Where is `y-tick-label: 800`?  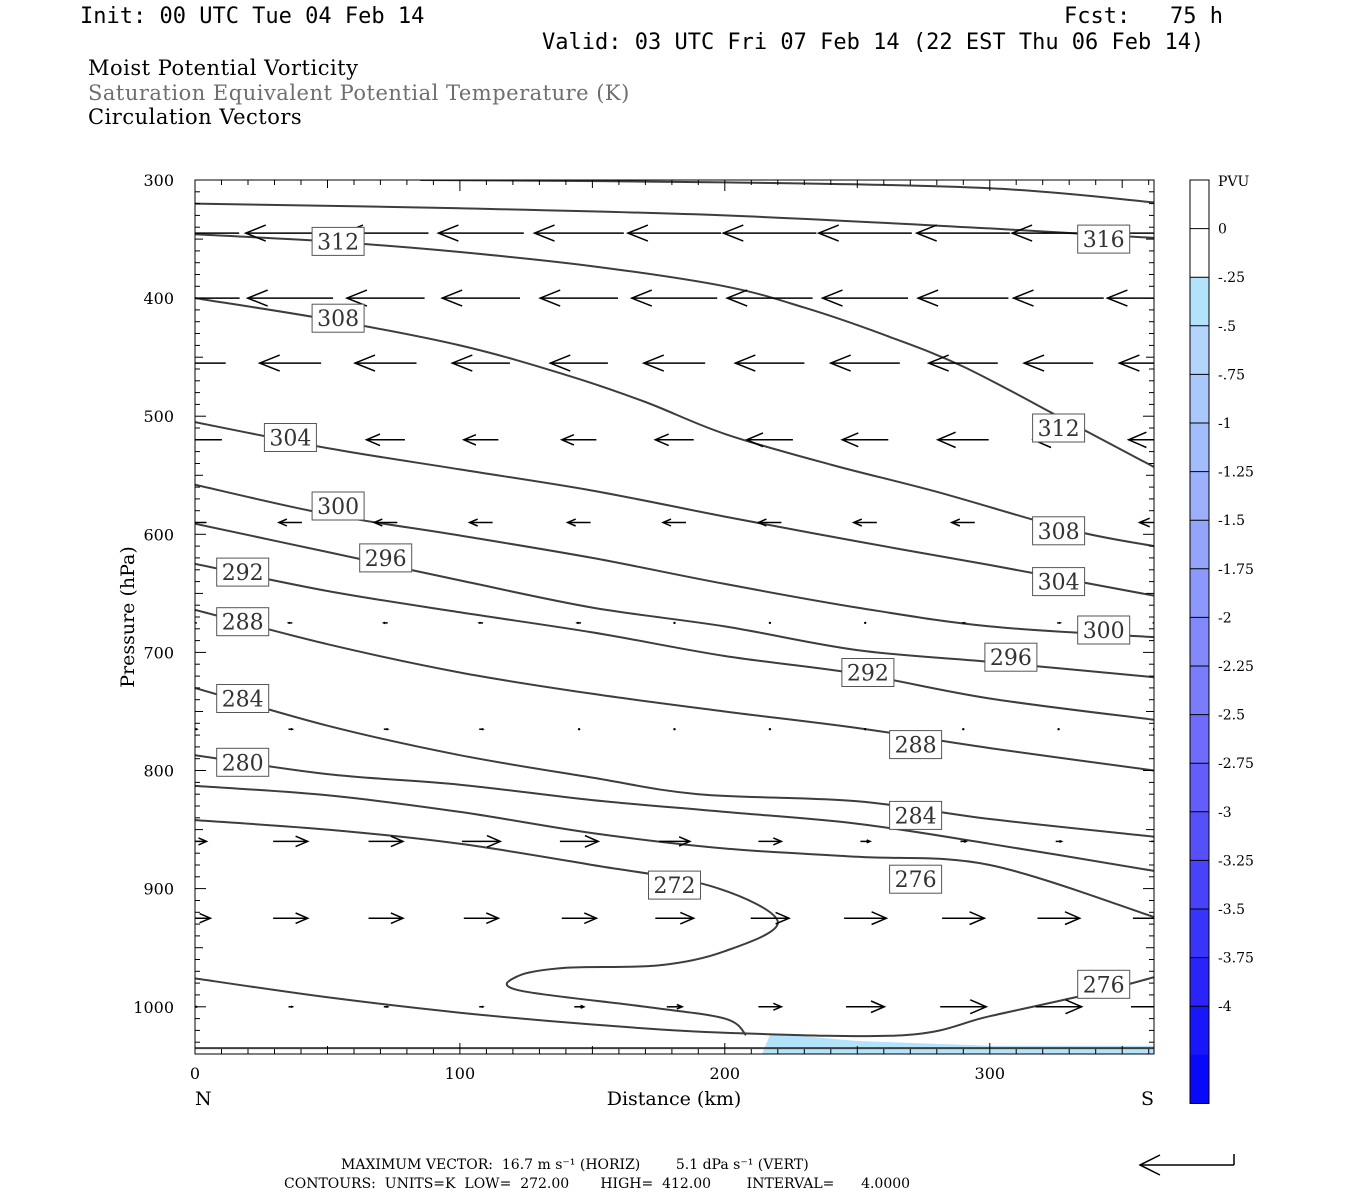 y-tick-label: 800 is located at coordinates (158, 771).